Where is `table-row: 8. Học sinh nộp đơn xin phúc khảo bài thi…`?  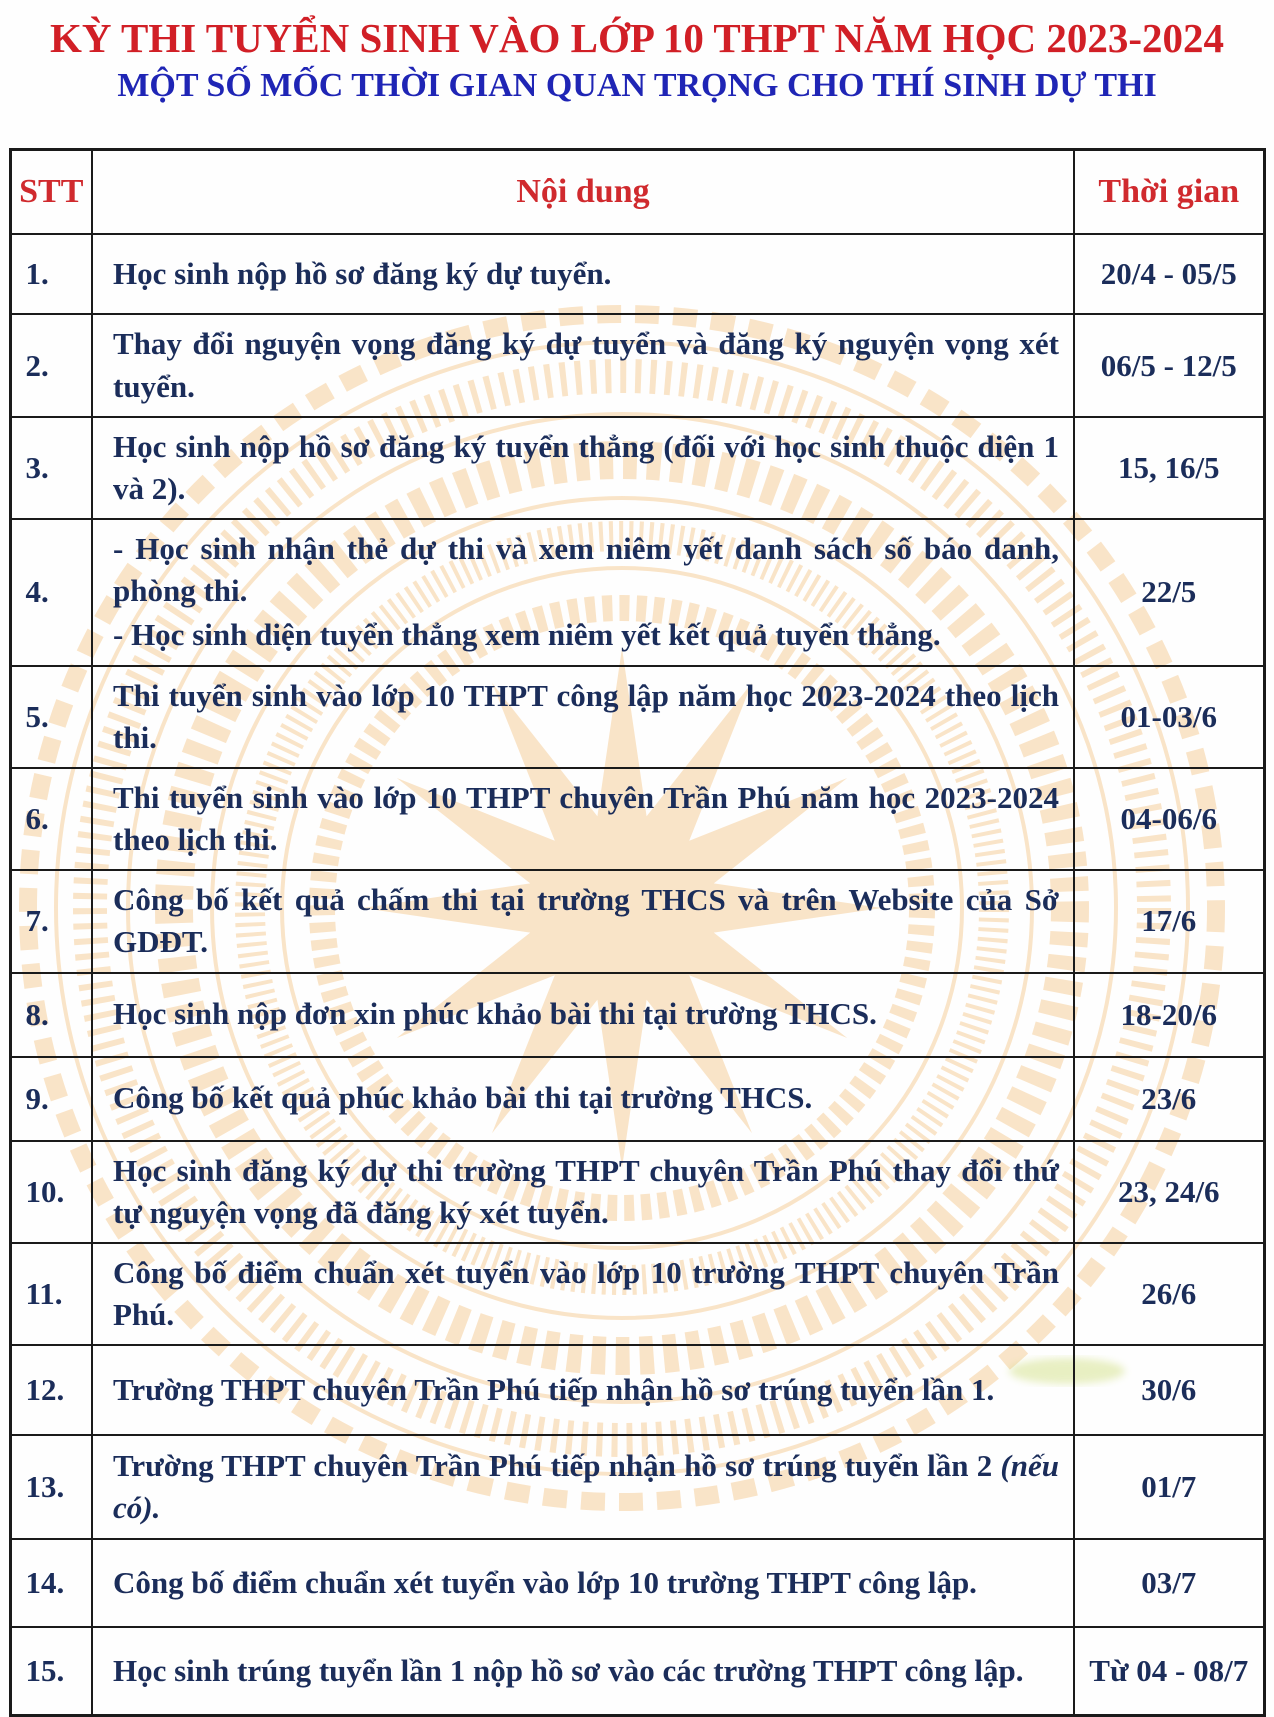 table-row: 8. Học sinh nộp đơn xin phúc khảo bài thi… is located at coordinates (637, 1014).